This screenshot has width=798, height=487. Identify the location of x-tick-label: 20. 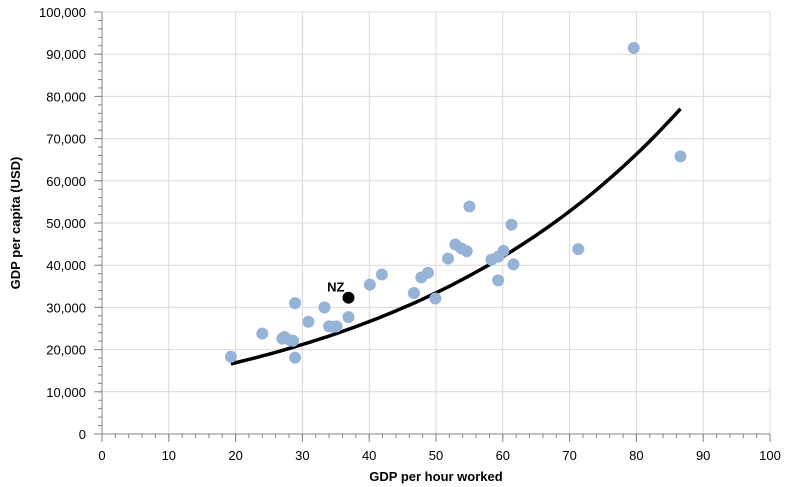
(235, 455).